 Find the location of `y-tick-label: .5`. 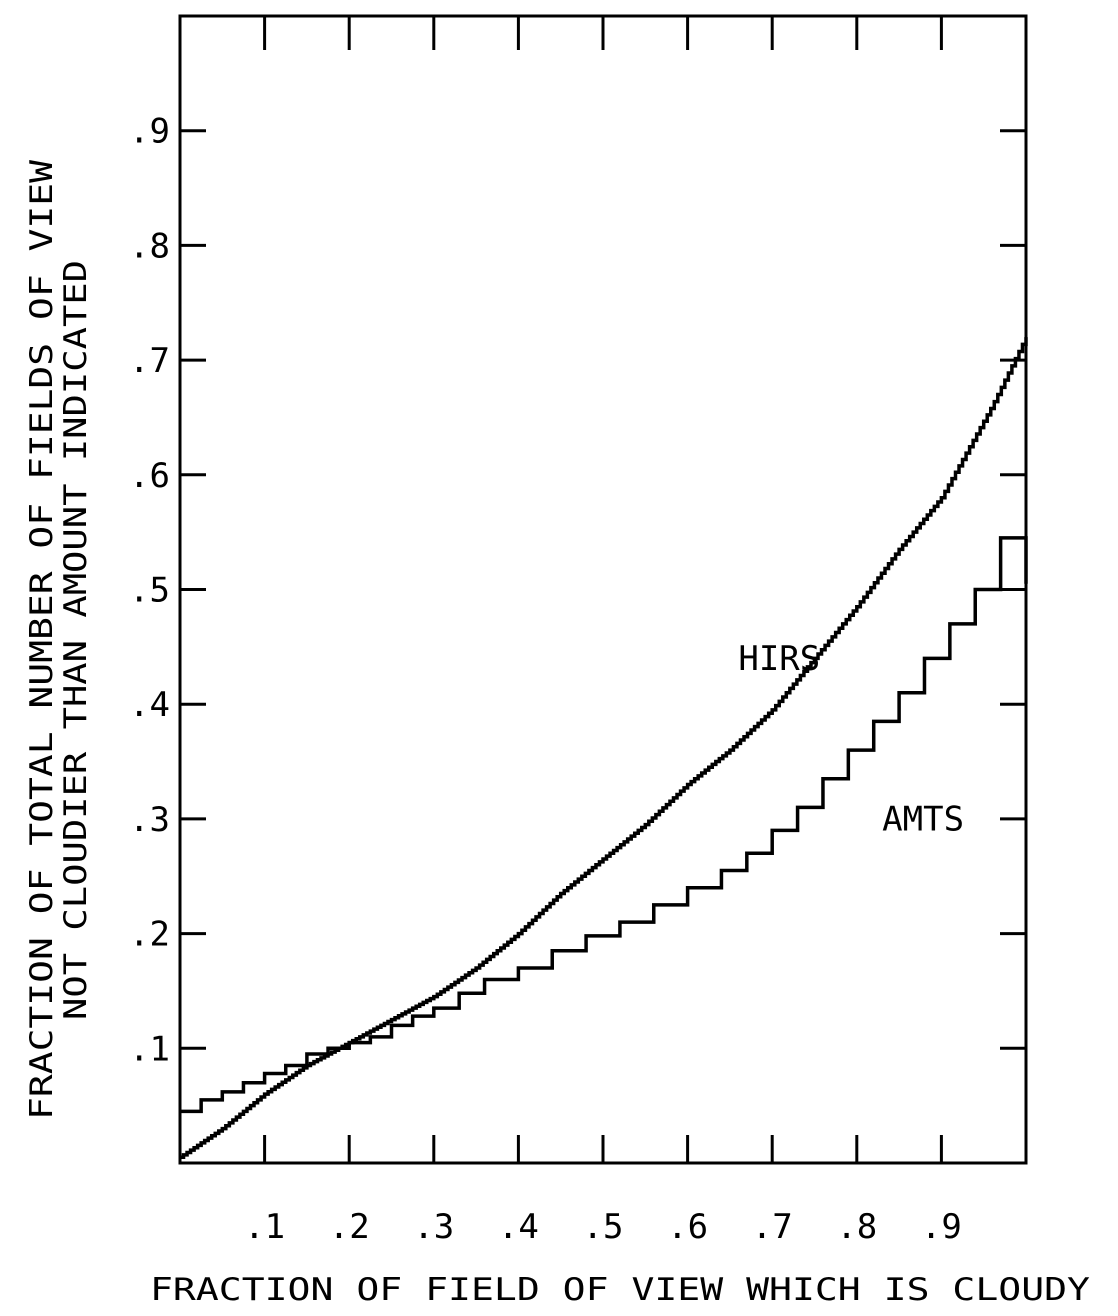

y-tick-label: .5 is located at coordinates (149, 591).